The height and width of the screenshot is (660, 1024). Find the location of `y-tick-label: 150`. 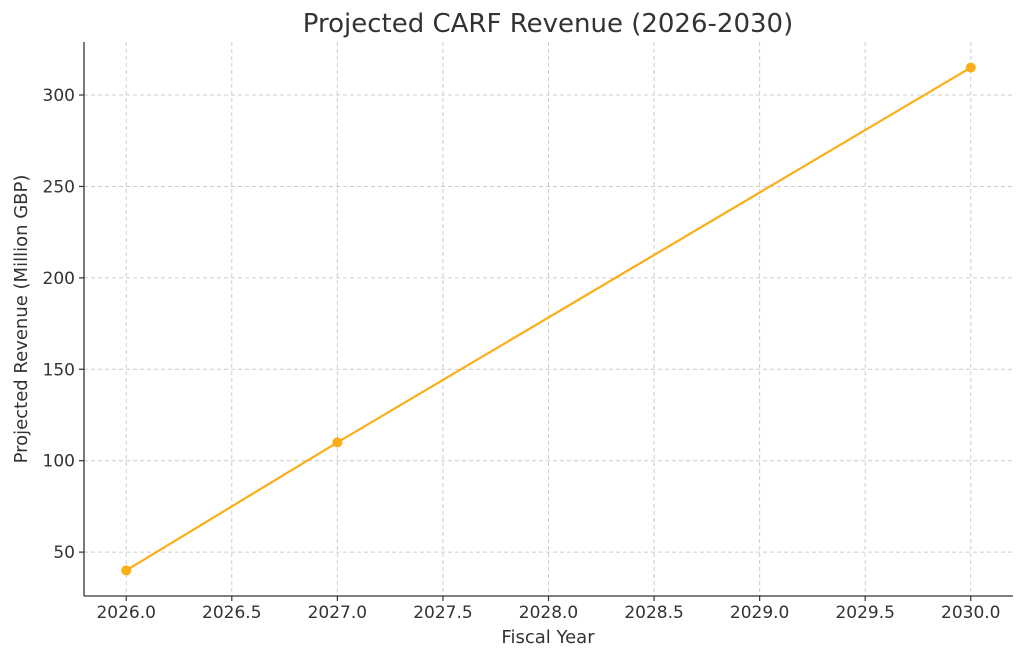

y-tick-label: 150 is located at coordinates (59, 370).